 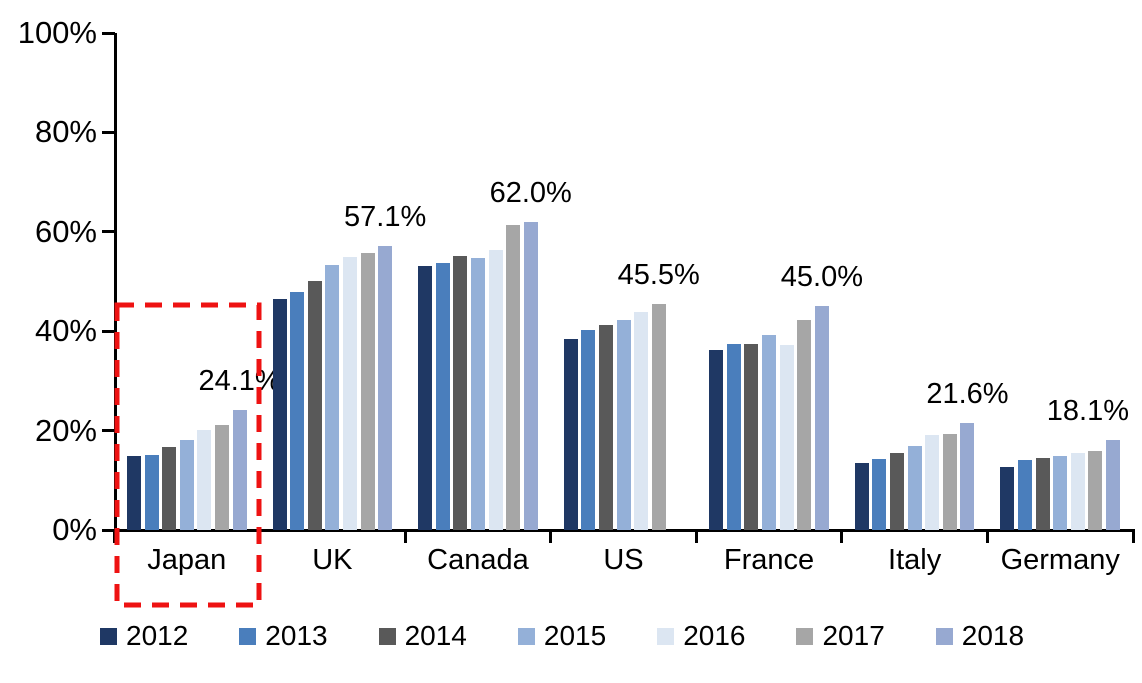 What do you see at coordinates (385, 217) in the screenshot?
I see `data-label-uk: 57.1%` at bounding box center [385, 217].